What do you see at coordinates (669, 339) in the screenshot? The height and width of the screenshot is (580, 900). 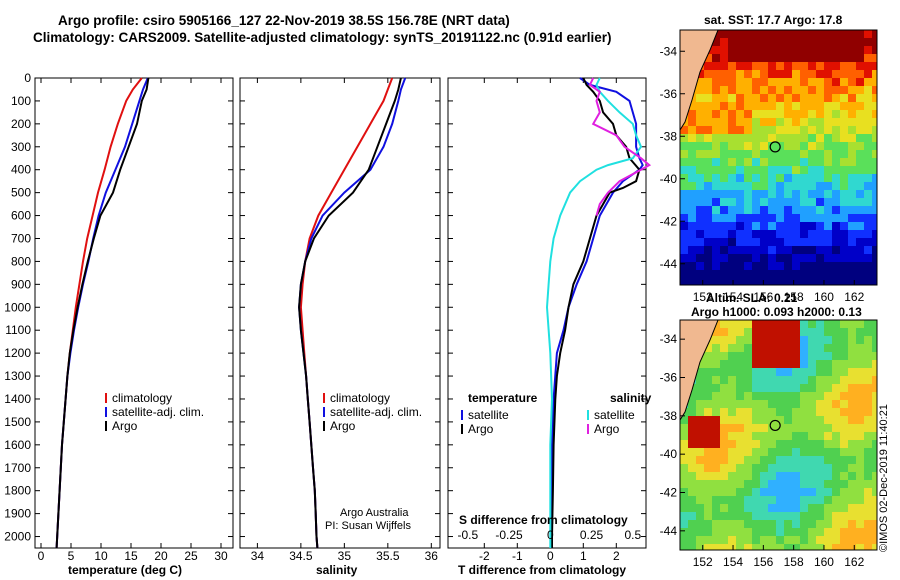 I see `map-y-tick-label: -34` at bounding box center [669, 339].